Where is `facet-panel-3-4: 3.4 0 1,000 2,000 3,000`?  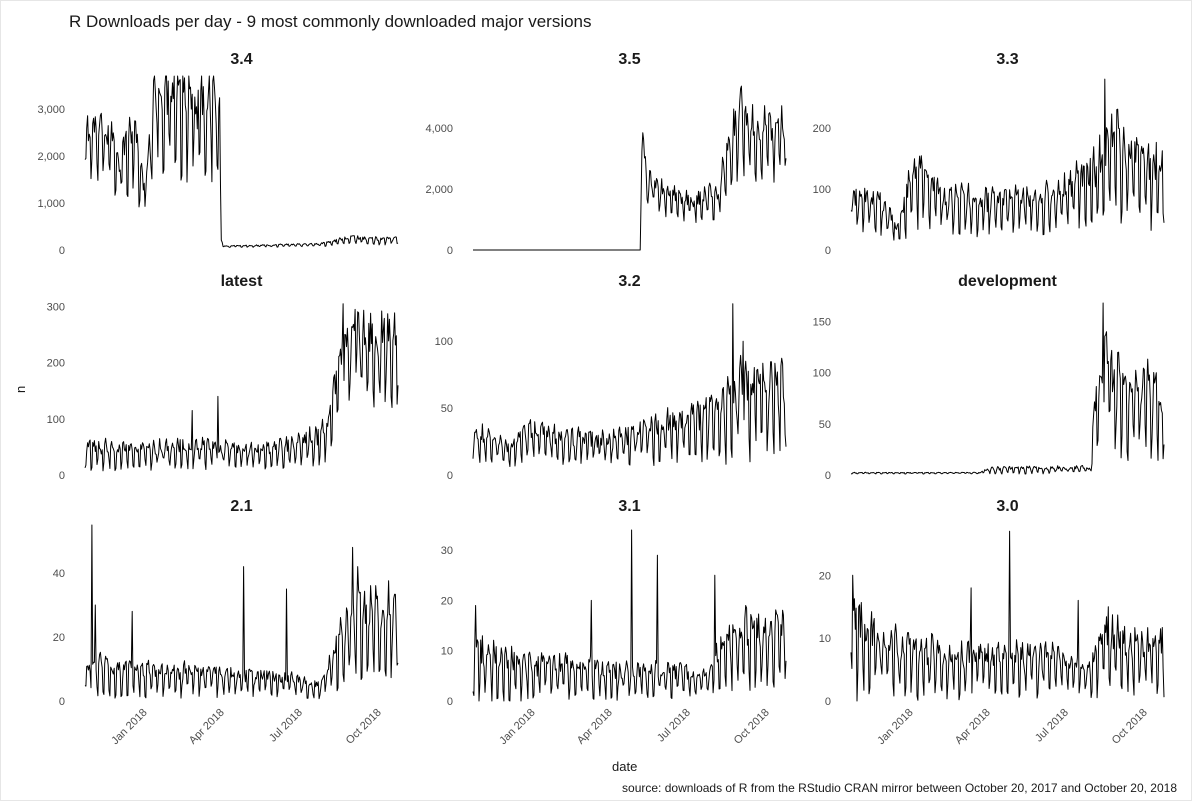 facet-panel-3-4: 3.4 0 1,000 2,000 3,000 is located at coordinates (218, 154).